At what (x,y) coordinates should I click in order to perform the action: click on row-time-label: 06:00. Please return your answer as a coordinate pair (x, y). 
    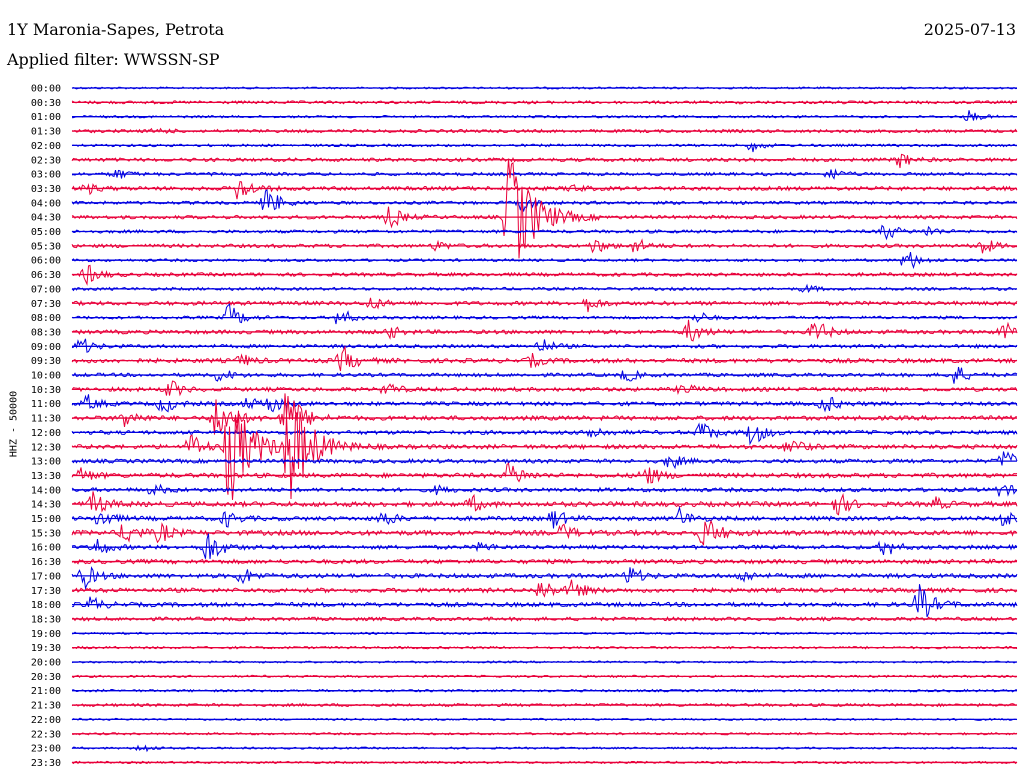
    Looking at the image, I should click on (46, 261).